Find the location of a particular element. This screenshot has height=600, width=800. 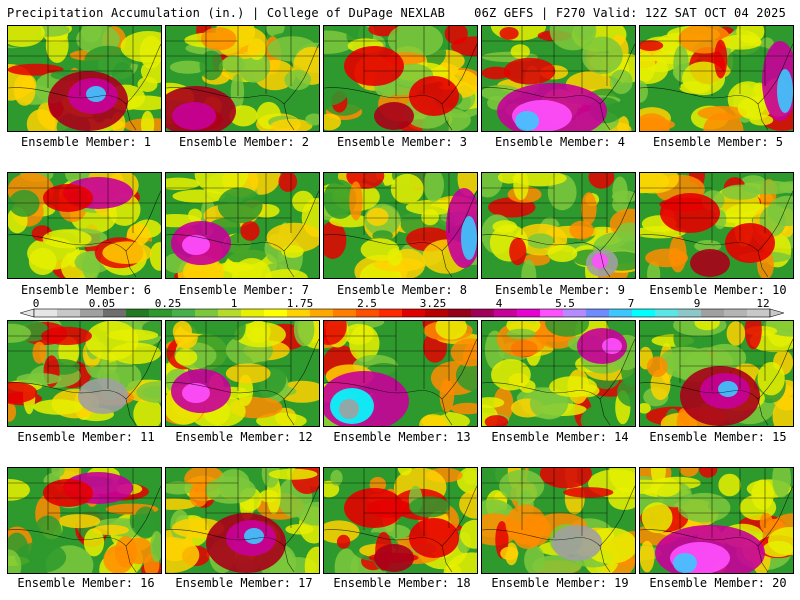

colorbar-tick-label: 0.05 is located at coordinates (102, 303).